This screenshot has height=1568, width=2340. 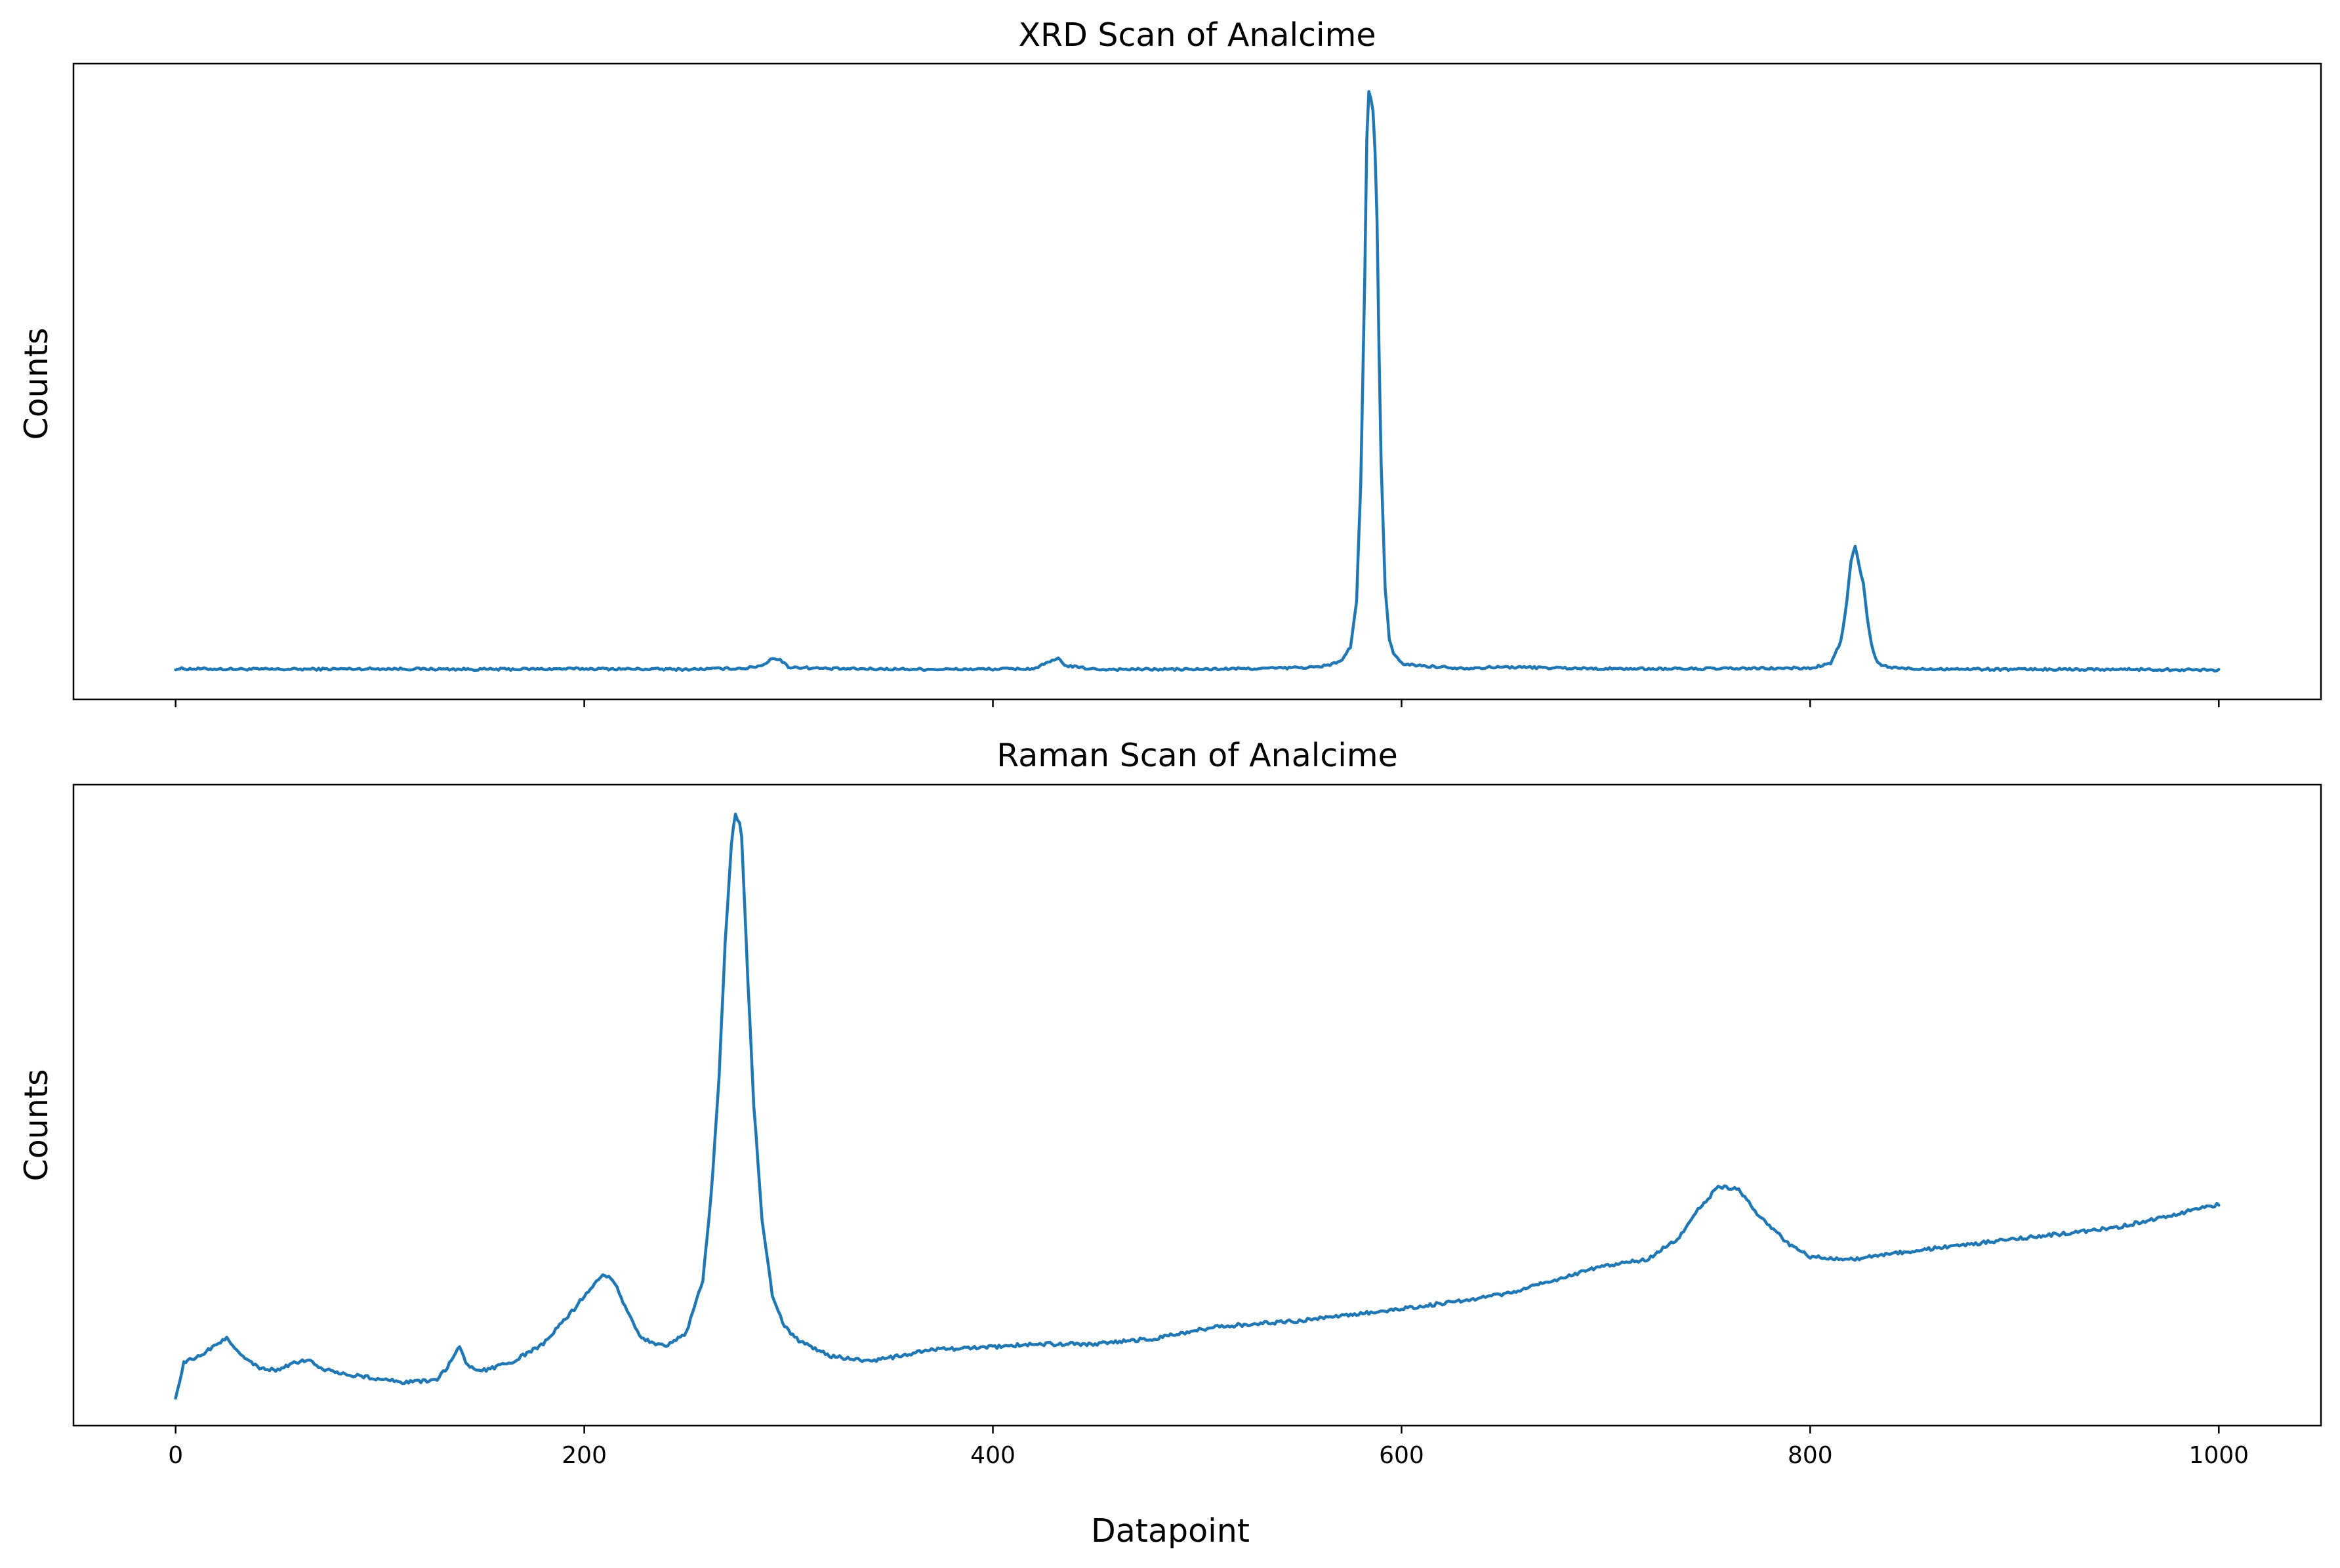 I want to click on x-axis-label: Datapoint, so click(x=1170, y=1531).